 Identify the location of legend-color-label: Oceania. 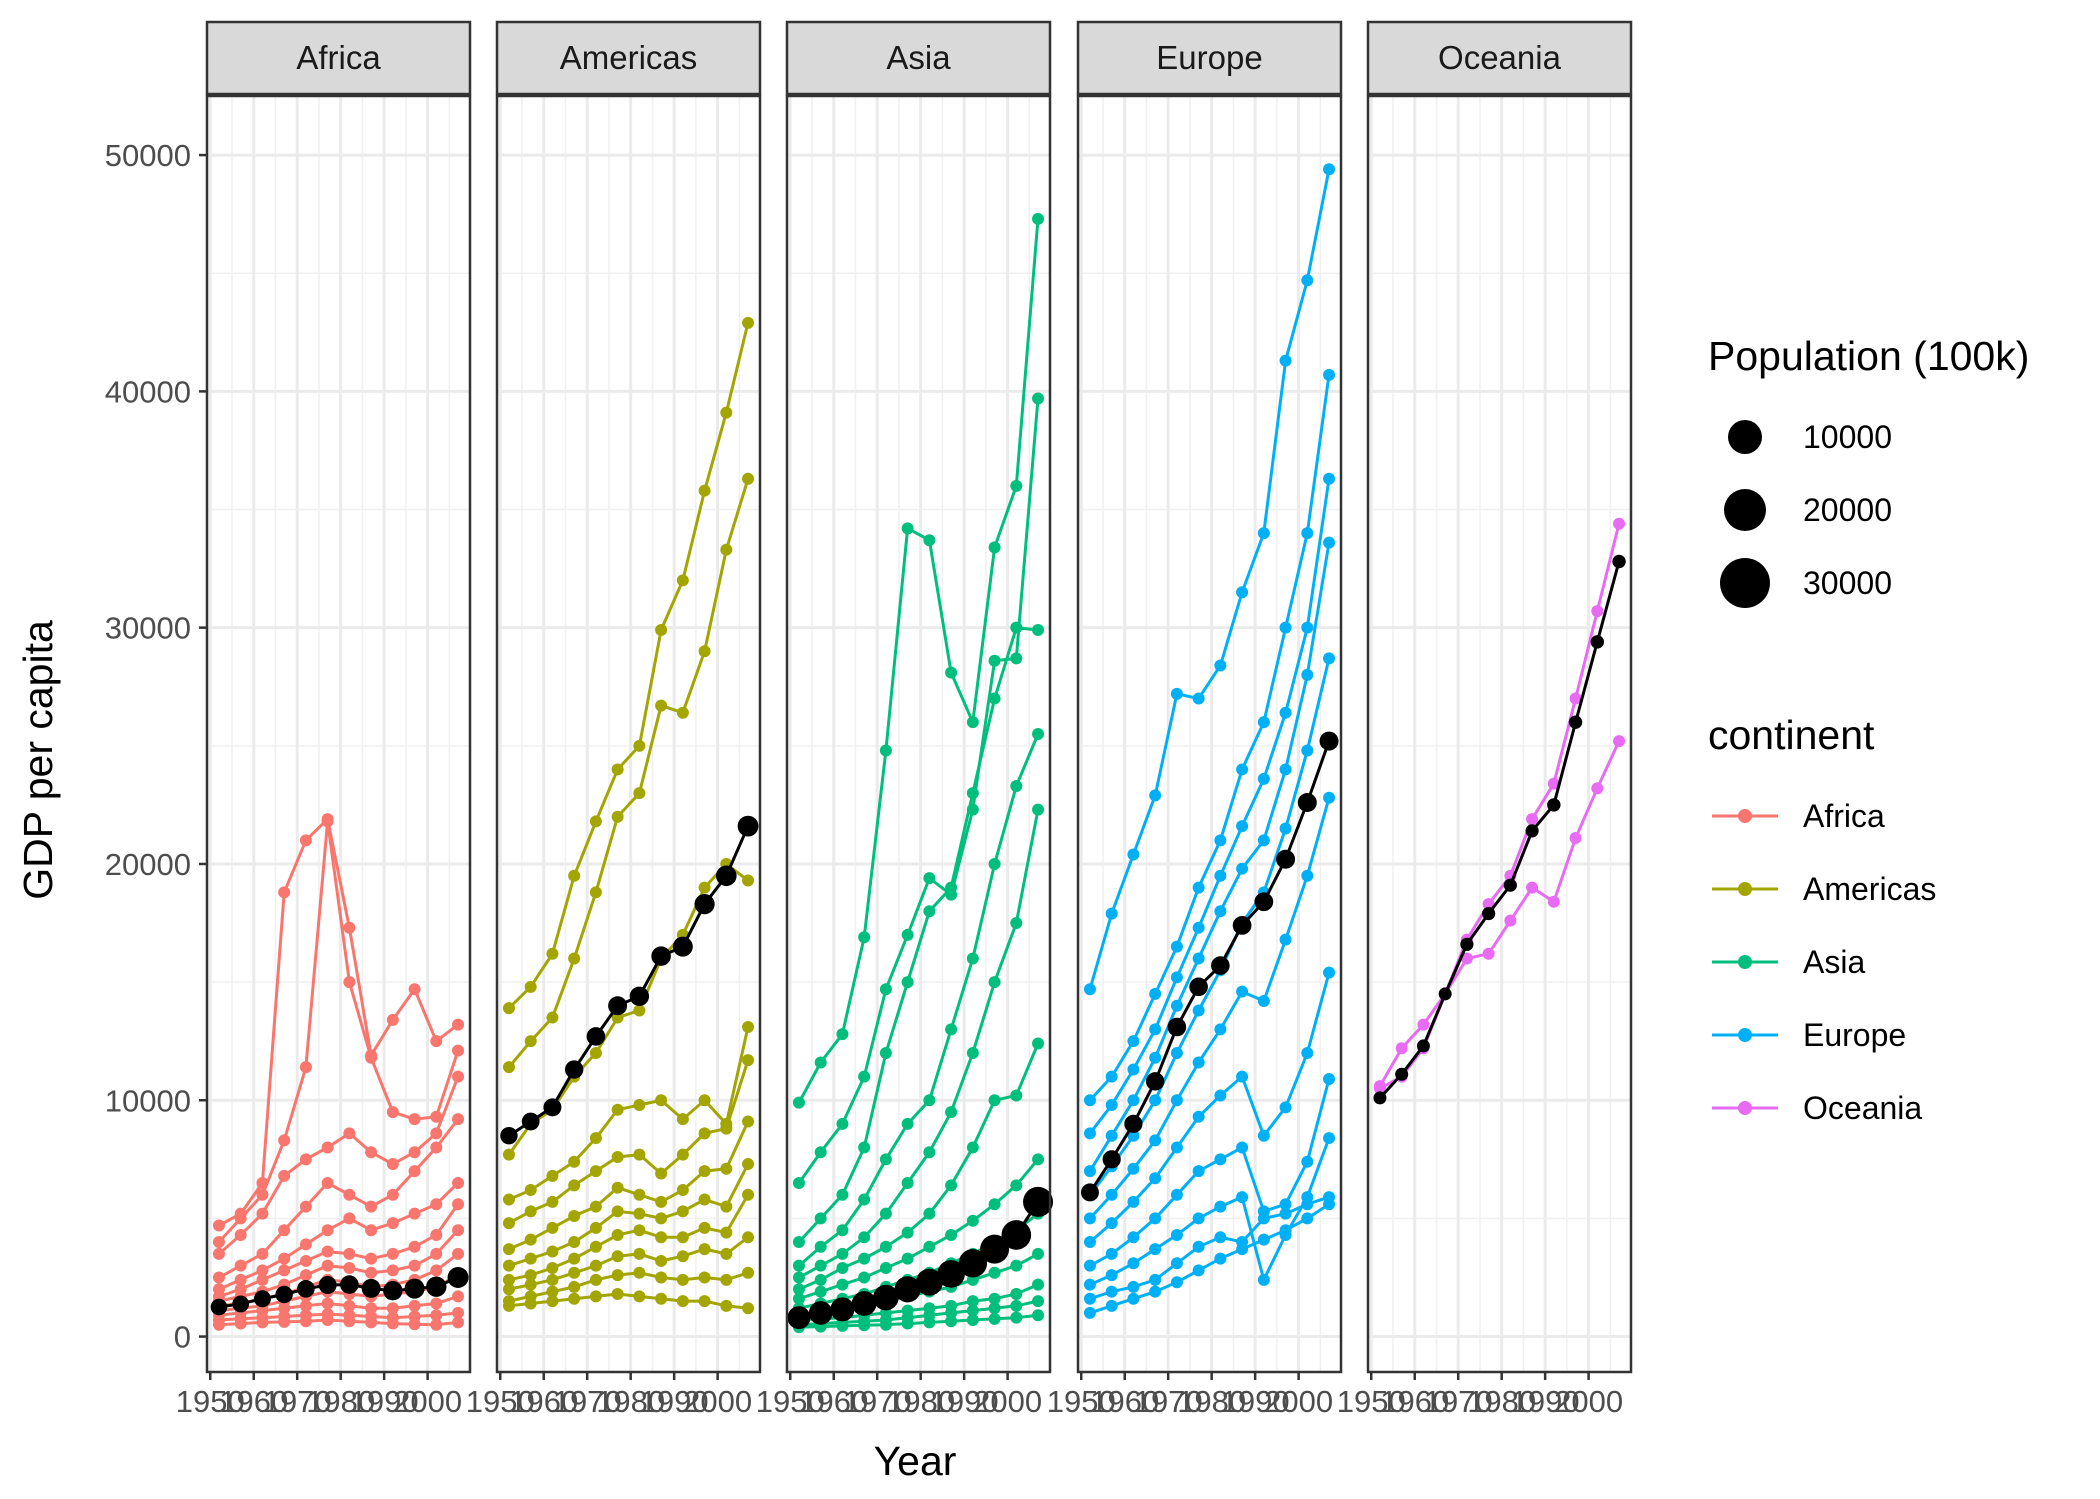
(1862, 1108).